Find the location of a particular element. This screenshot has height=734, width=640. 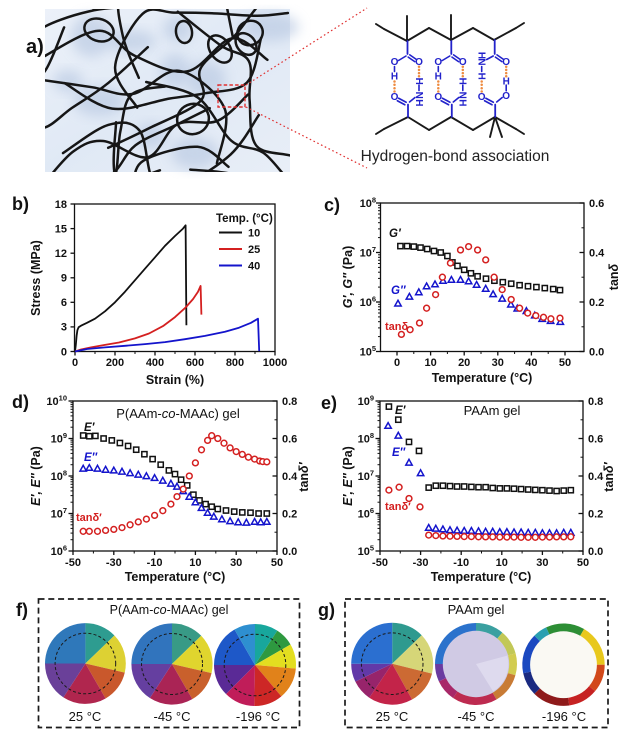

svg-text: 10¹⁰ is located at coordinates (56, 401).